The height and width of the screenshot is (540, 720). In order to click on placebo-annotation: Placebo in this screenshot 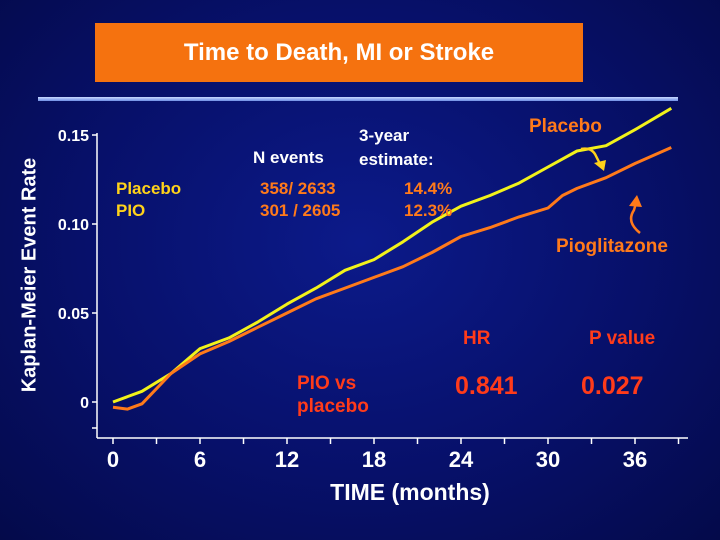, I will do `click(565, 126)`.